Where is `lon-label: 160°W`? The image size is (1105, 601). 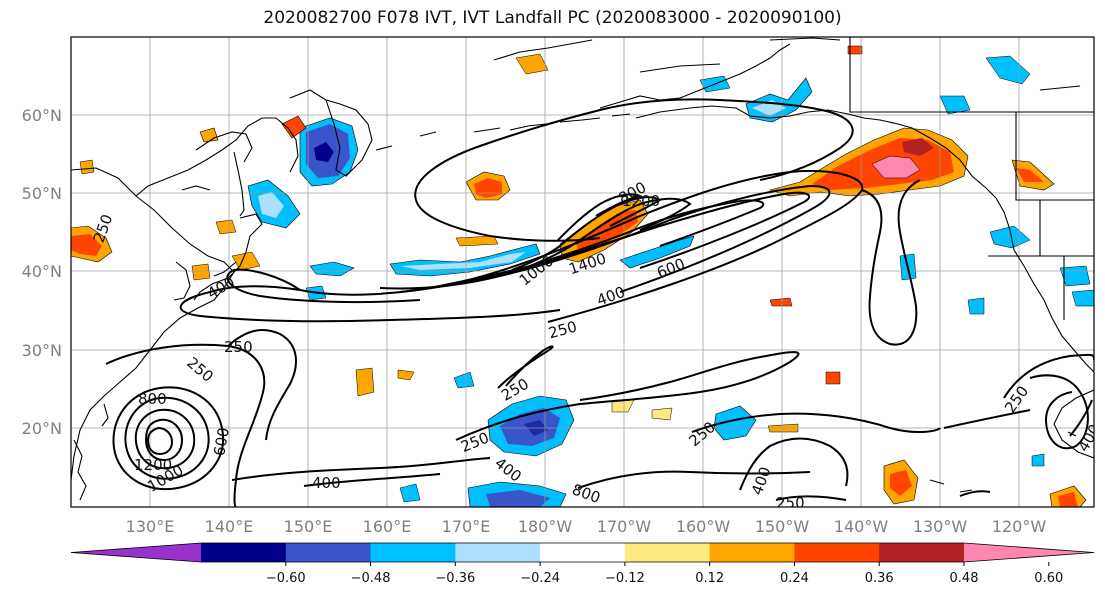 lon-label: 160°W is located at coordinates (703, 526).